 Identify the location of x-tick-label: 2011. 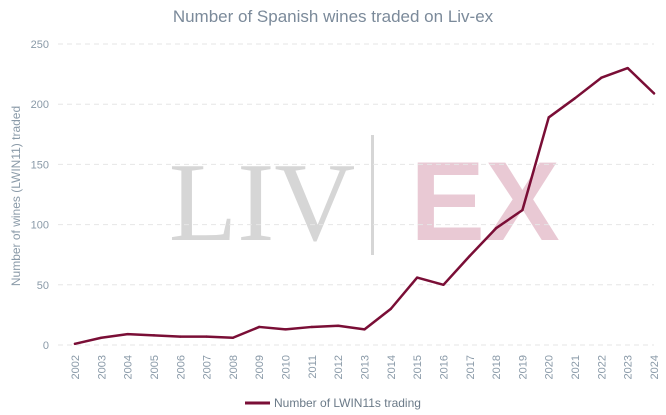
(313, 367).